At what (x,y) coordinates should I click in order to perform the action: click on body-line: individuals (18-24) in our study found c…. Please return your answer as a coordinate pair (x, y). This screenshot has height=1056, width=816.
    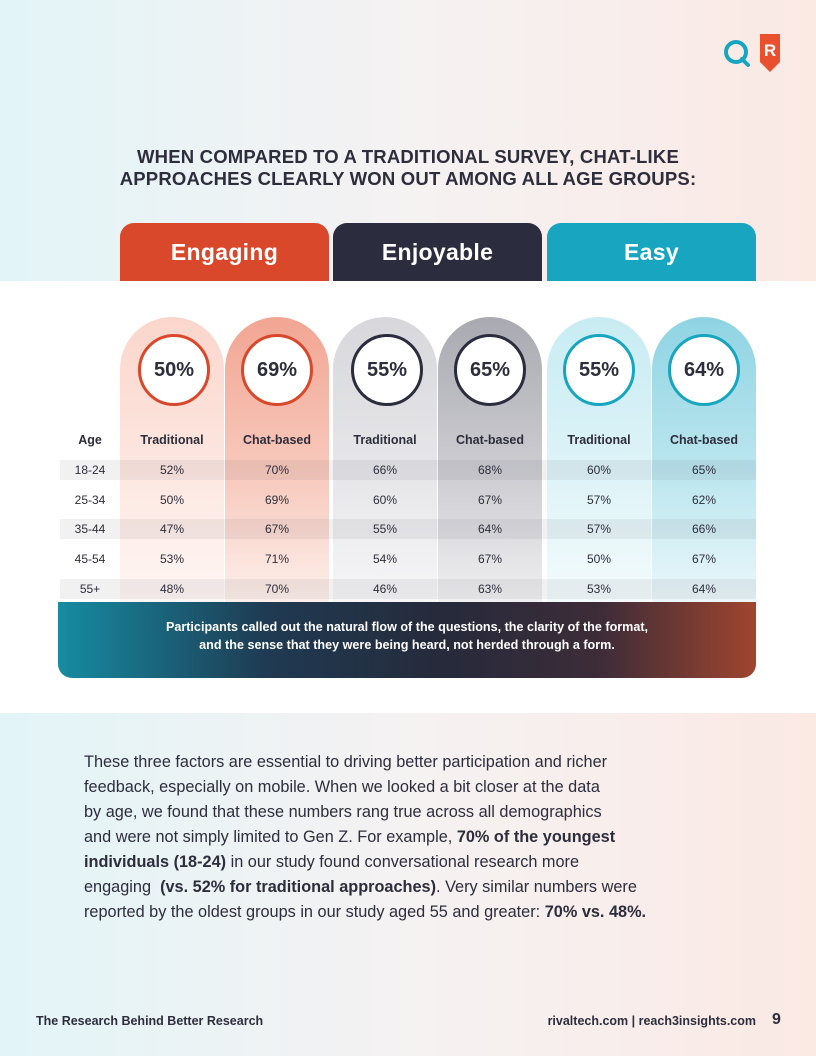
    Looking at the image, I should click on (414, 862).